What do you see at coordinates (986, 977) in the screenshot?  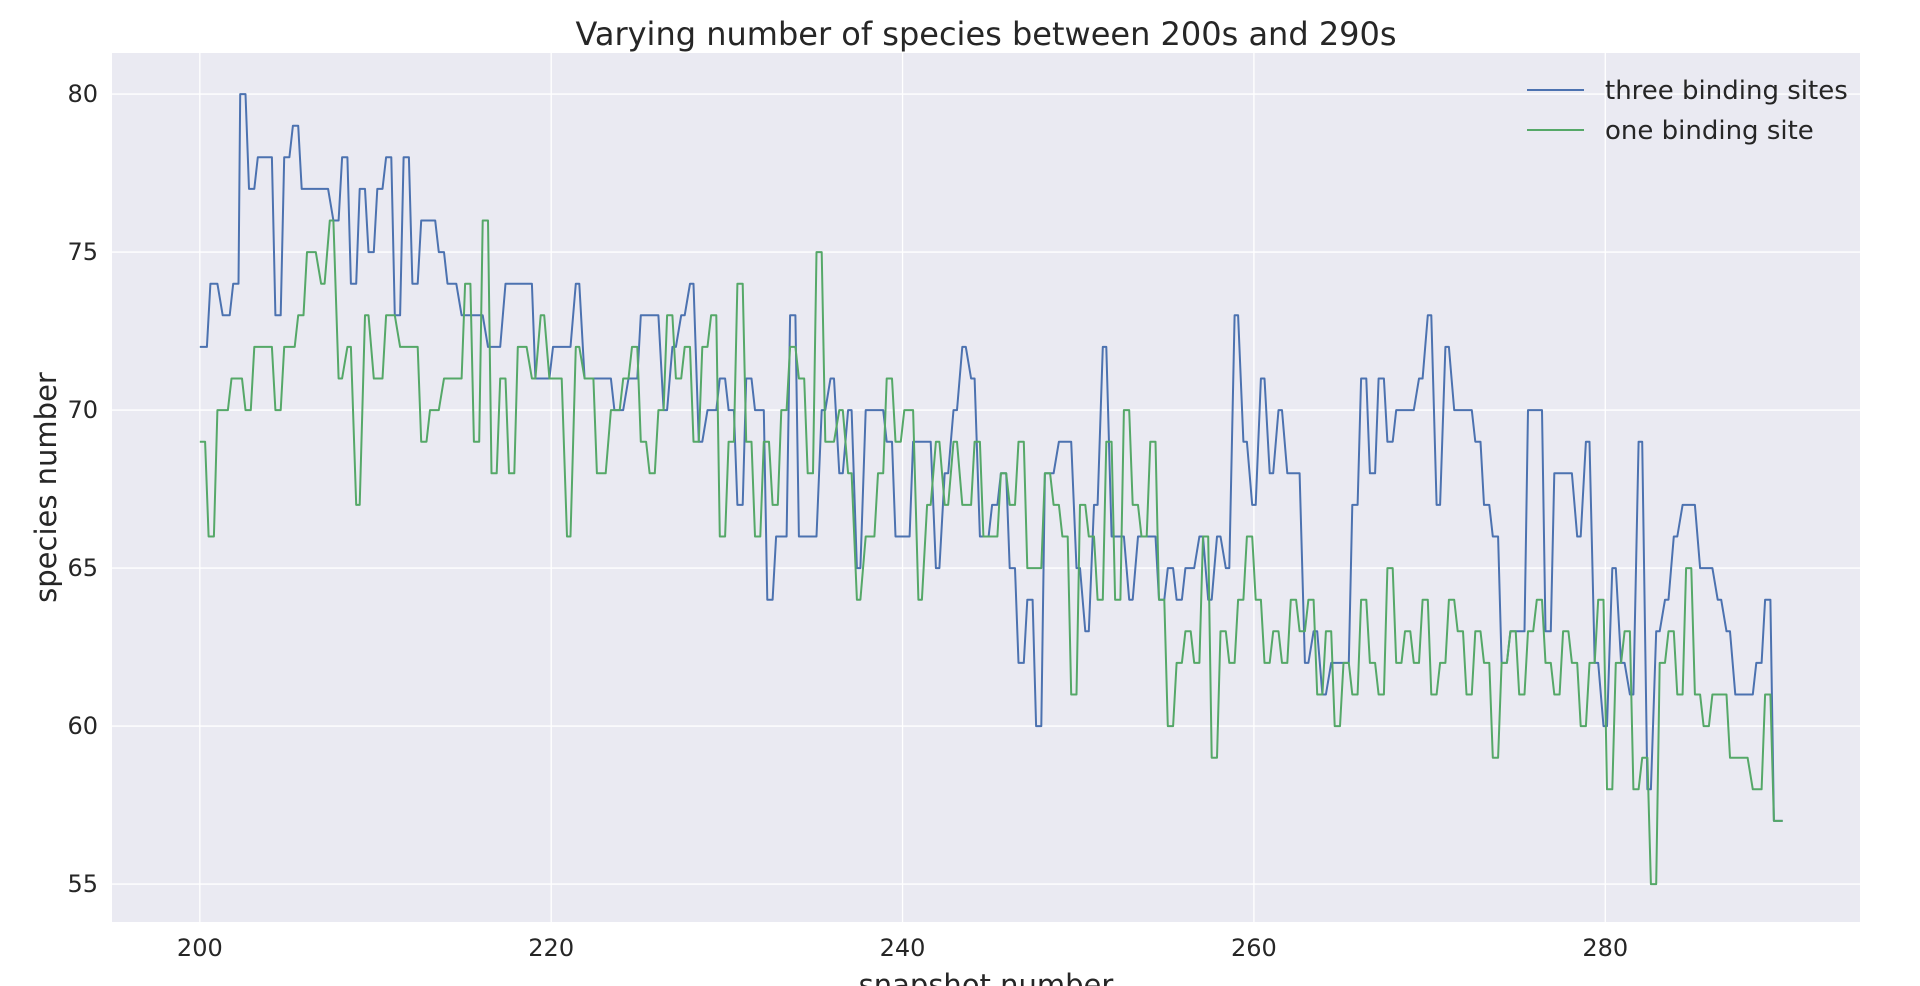 I see `x-axis-label: snapshot number` at bounding box center [986, 977].